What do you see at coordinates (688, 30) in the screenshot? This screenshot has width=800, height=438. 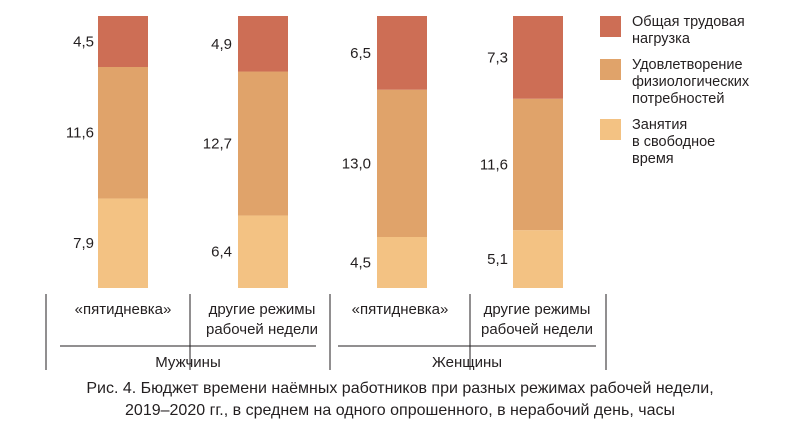 I see `legend-label-work: Общая трудовая нагрузка` at bounding box center [688, 30].